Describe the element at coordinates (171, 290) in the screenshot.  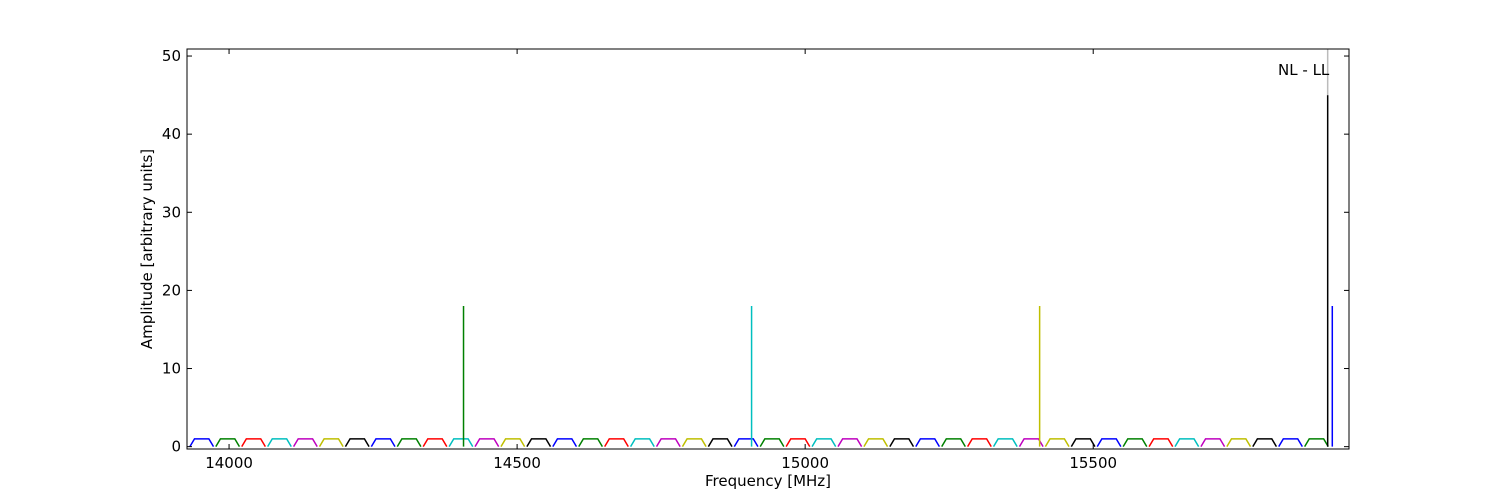
I see `y-tick-label: 20` at that location.